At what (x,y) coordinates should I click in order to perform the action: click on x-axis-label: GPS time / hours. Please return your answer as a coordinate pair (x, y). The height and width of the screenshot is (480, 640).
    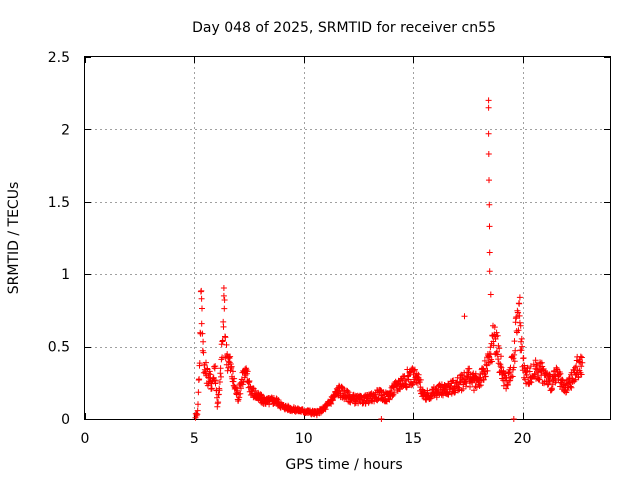
    Looking at the image, I should click on (343, 465).